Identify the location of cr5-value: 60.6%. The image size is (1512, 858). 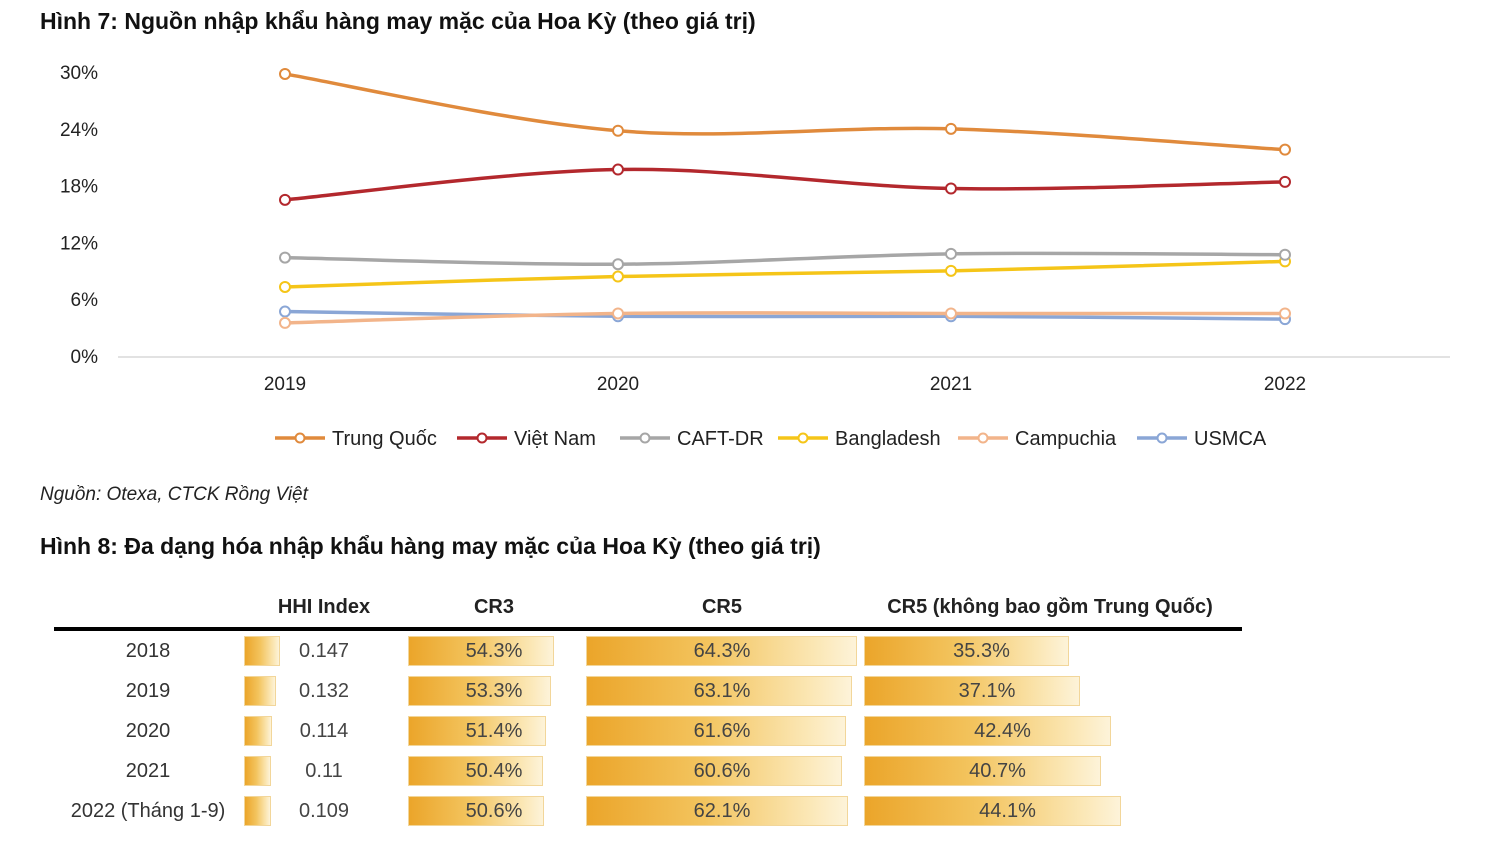
(722, 771).